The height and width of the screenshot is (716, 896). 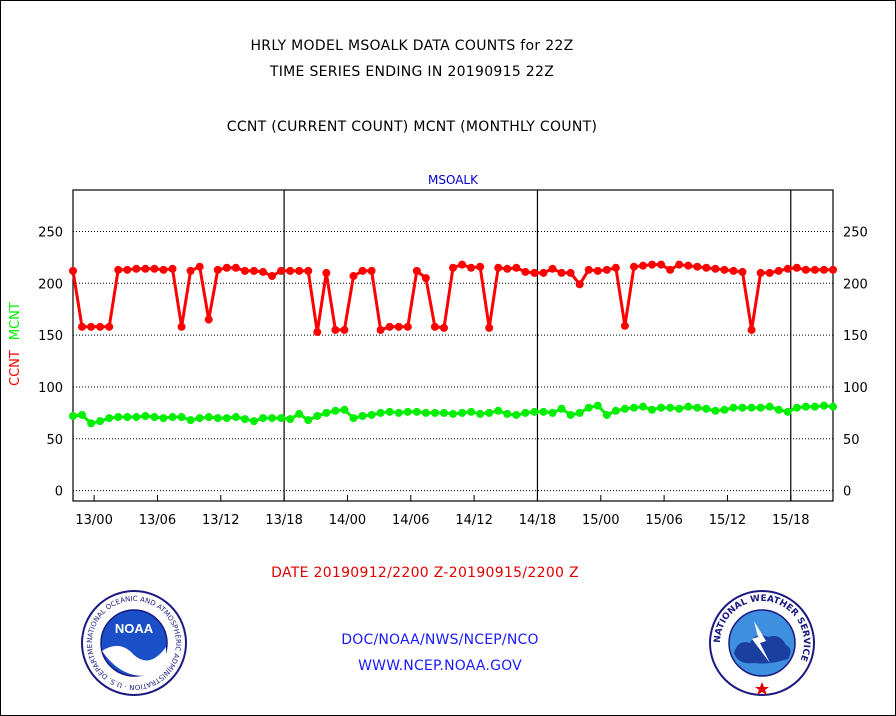 What do you see at coordinates (412, 46) in the screenshot?
I see `chart-title-line-1: HRLY MODEL MSOALK DATA COUNTS for 22Z` at bounding box center [412, 46].